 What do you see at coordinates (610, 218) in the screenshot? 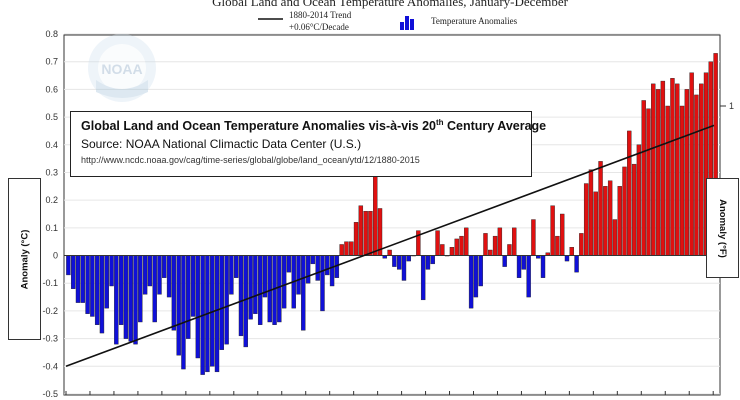
I see `bar-1993` at bounding box center [610, 218].